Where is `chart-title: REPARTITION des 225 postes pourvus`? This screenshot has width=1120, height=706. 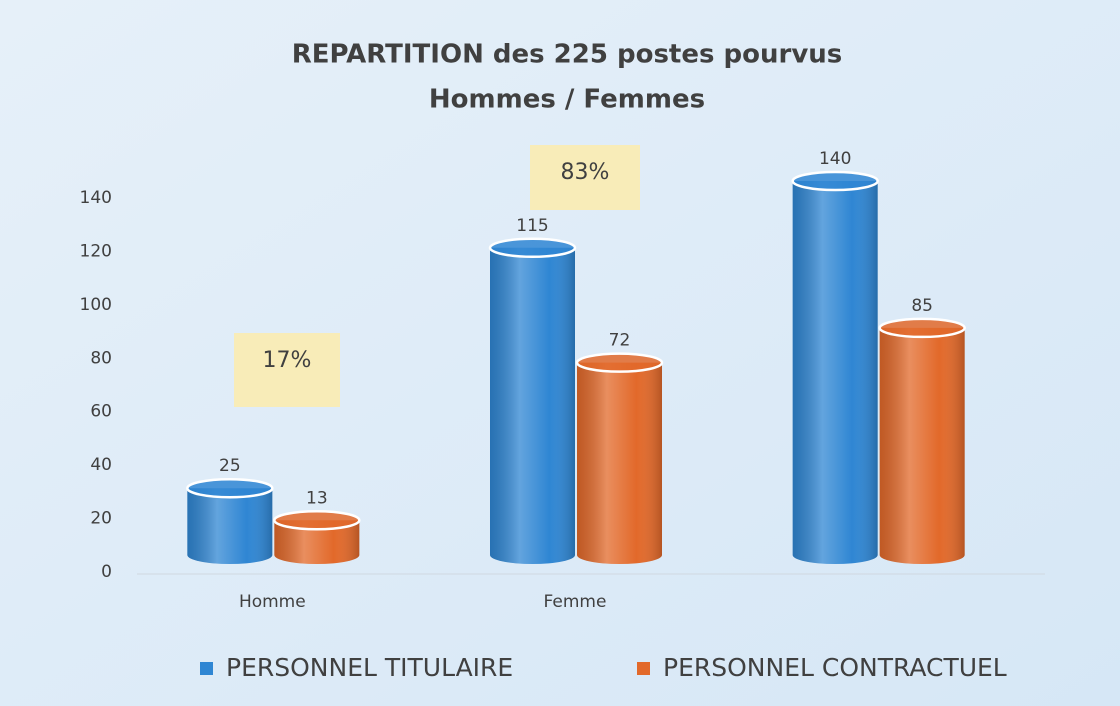
chart-title: REPARTITION des 225 postes pourvus is located at coordinates (567, 55).